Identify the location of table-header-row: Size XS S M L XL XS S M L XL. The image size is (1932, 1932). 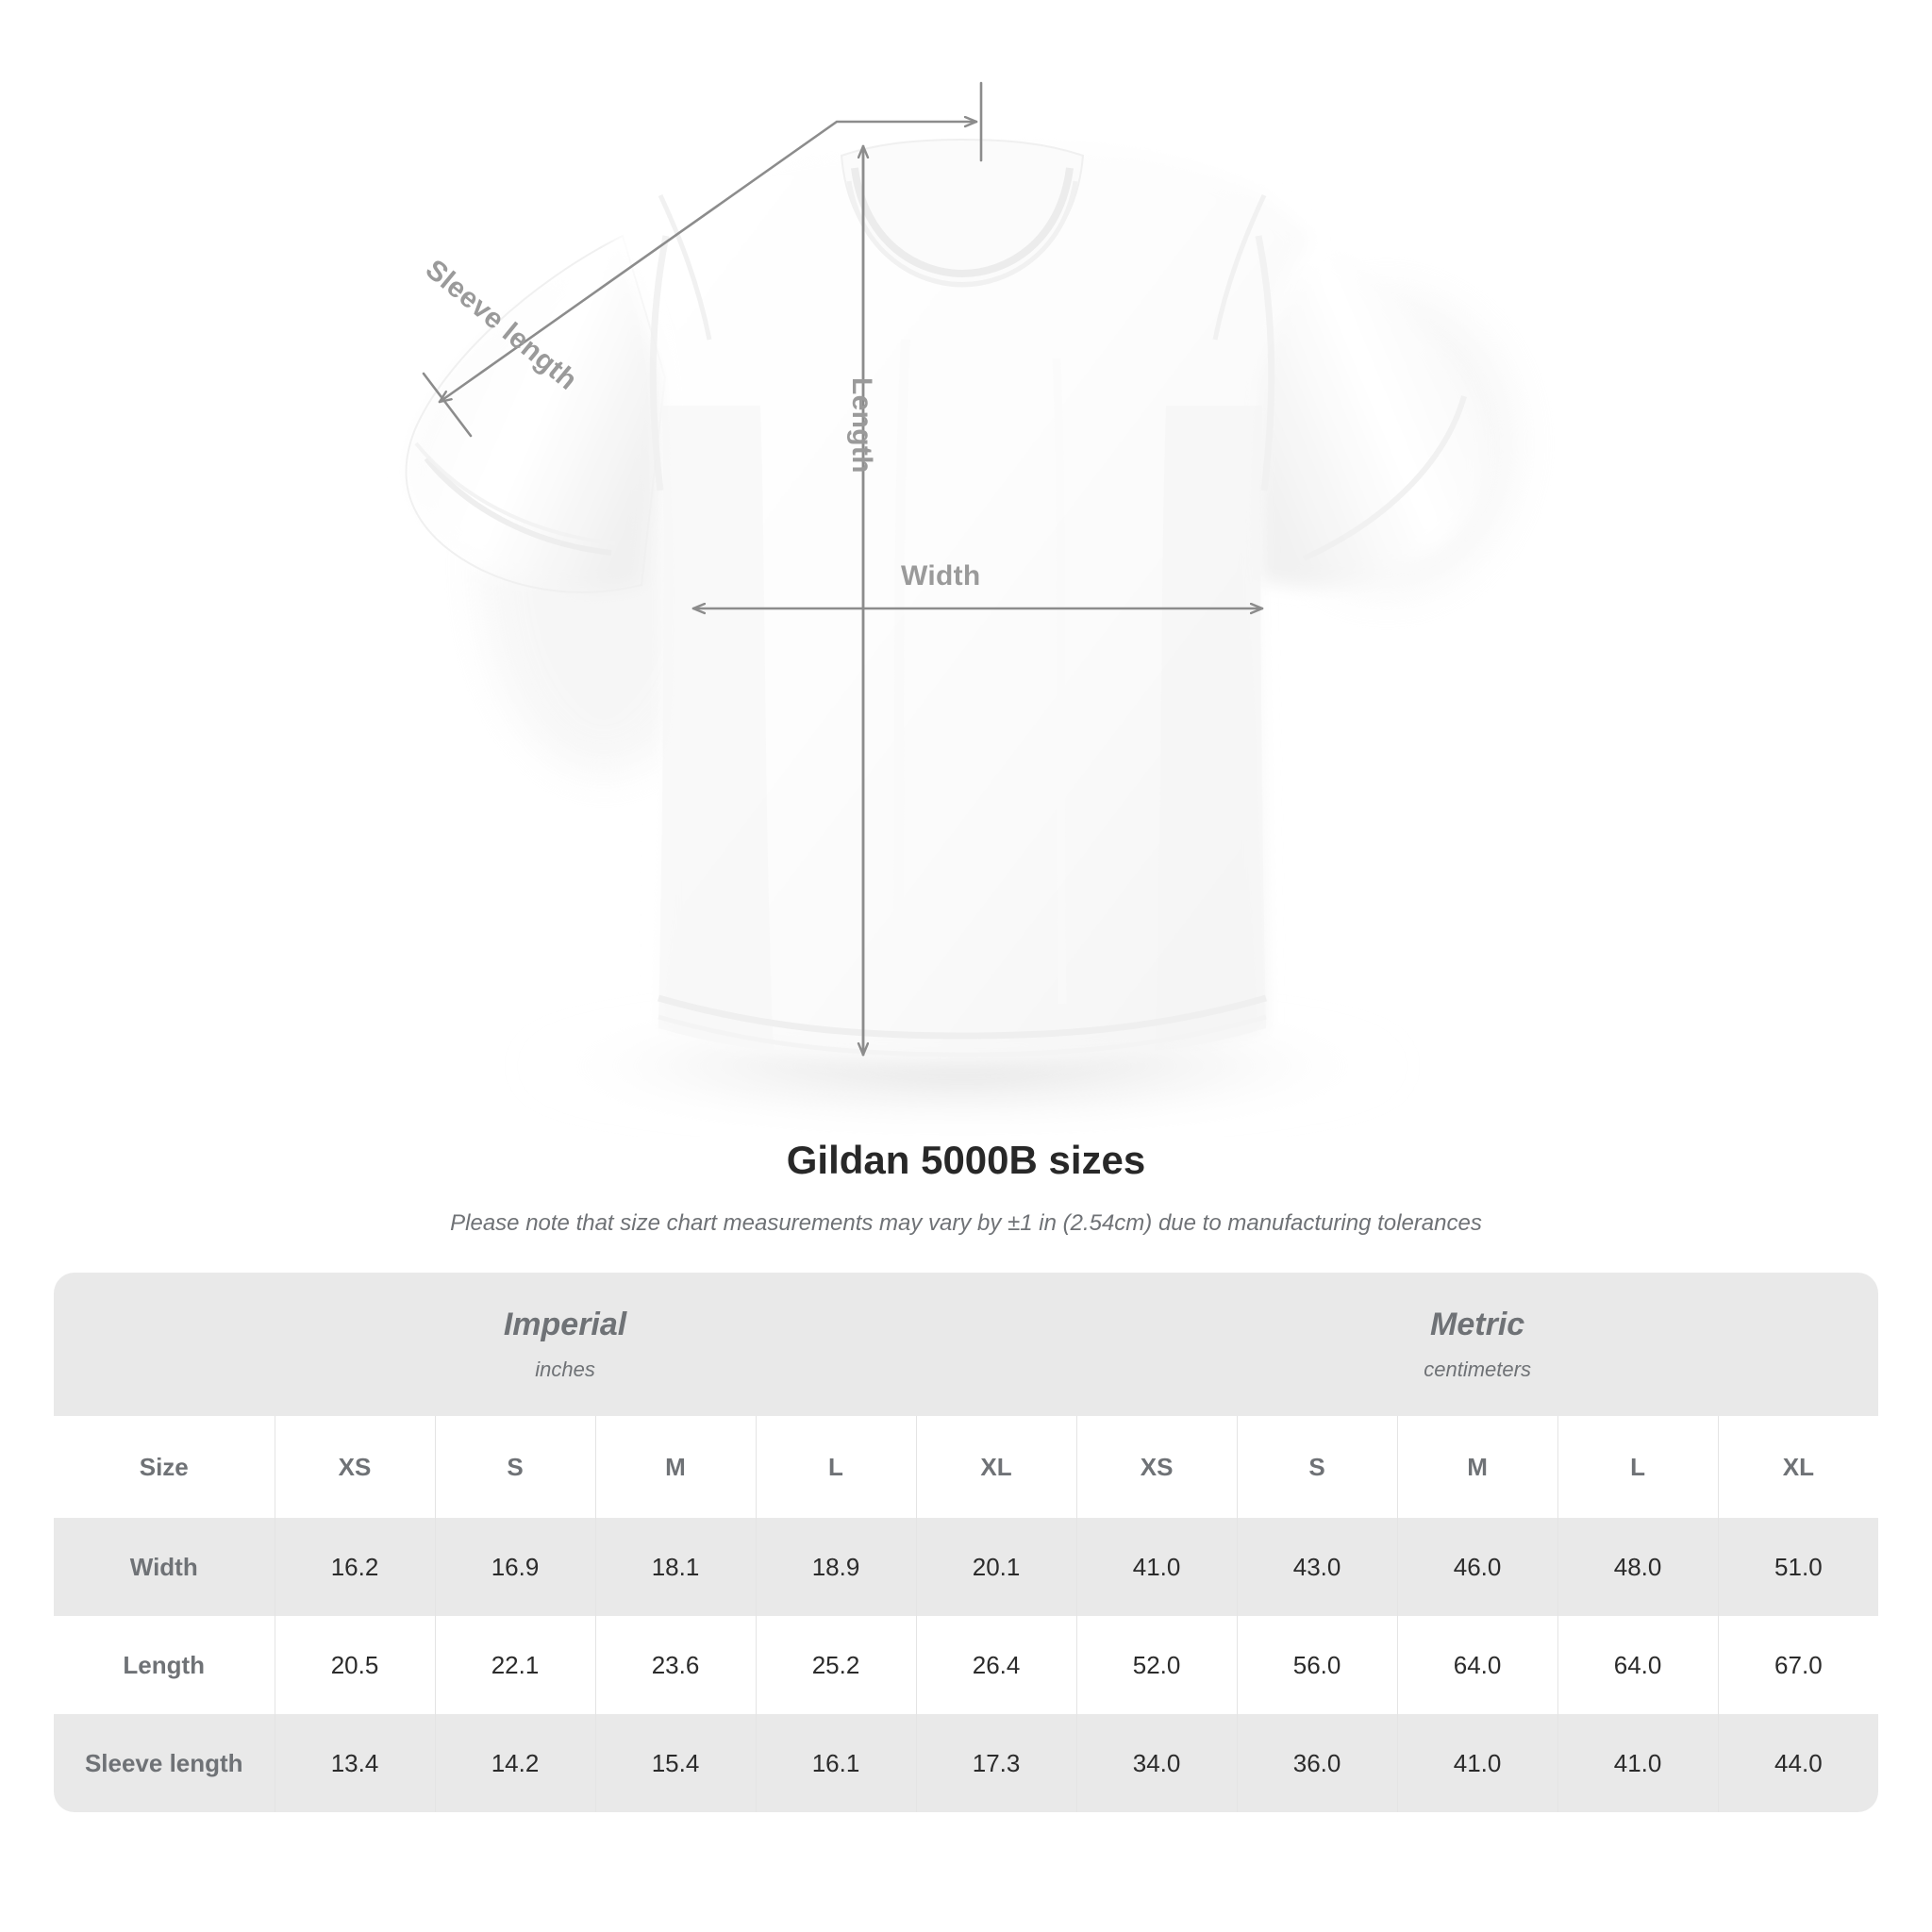
(967, 1467).